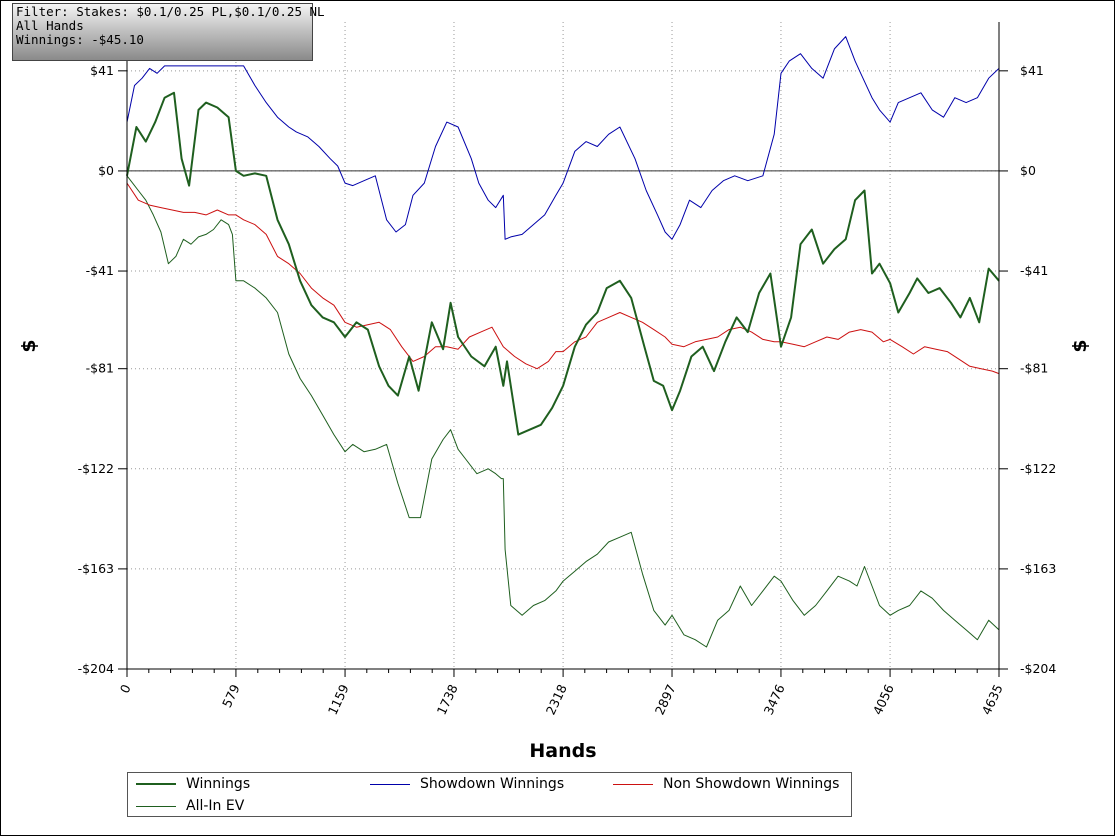 This screenshot has width=1115, height=836. Describe the element at coordinates (492, 784) in the screenshot. I see `legend-label-showdown: Showdown Winnings` at that location.